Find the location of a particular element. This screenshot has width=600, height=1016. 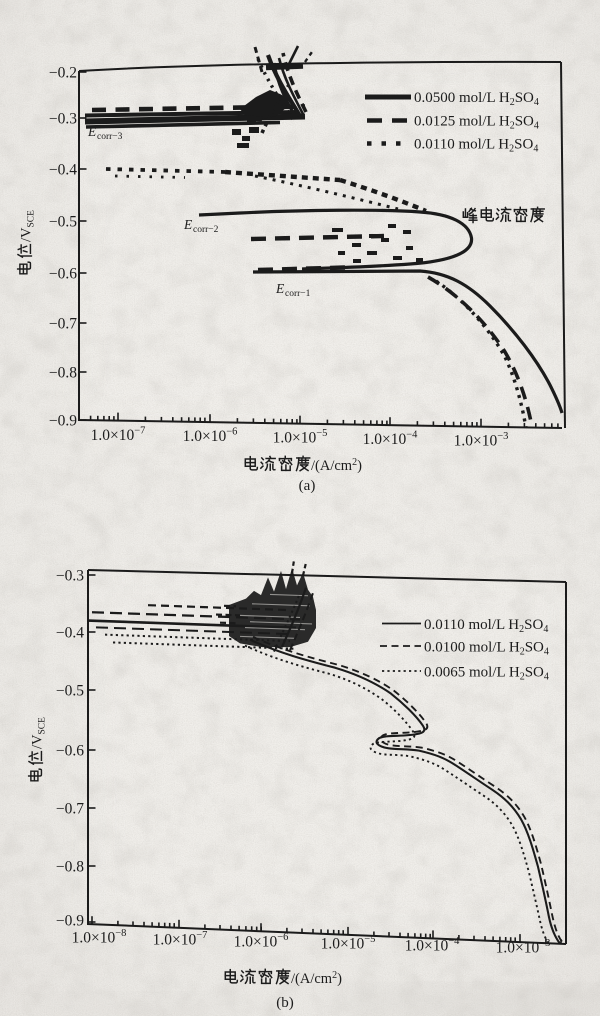

svg-text: corr−3 is located at coordinates (110, 137).